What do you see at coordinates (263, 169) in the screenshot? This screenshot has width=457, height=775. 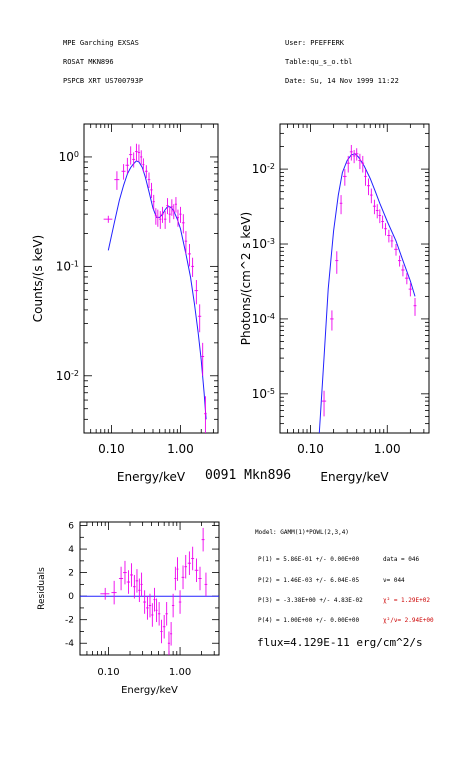 I see `photons-y-tick-label: 10⁻²` at bounding box center [263, 169].